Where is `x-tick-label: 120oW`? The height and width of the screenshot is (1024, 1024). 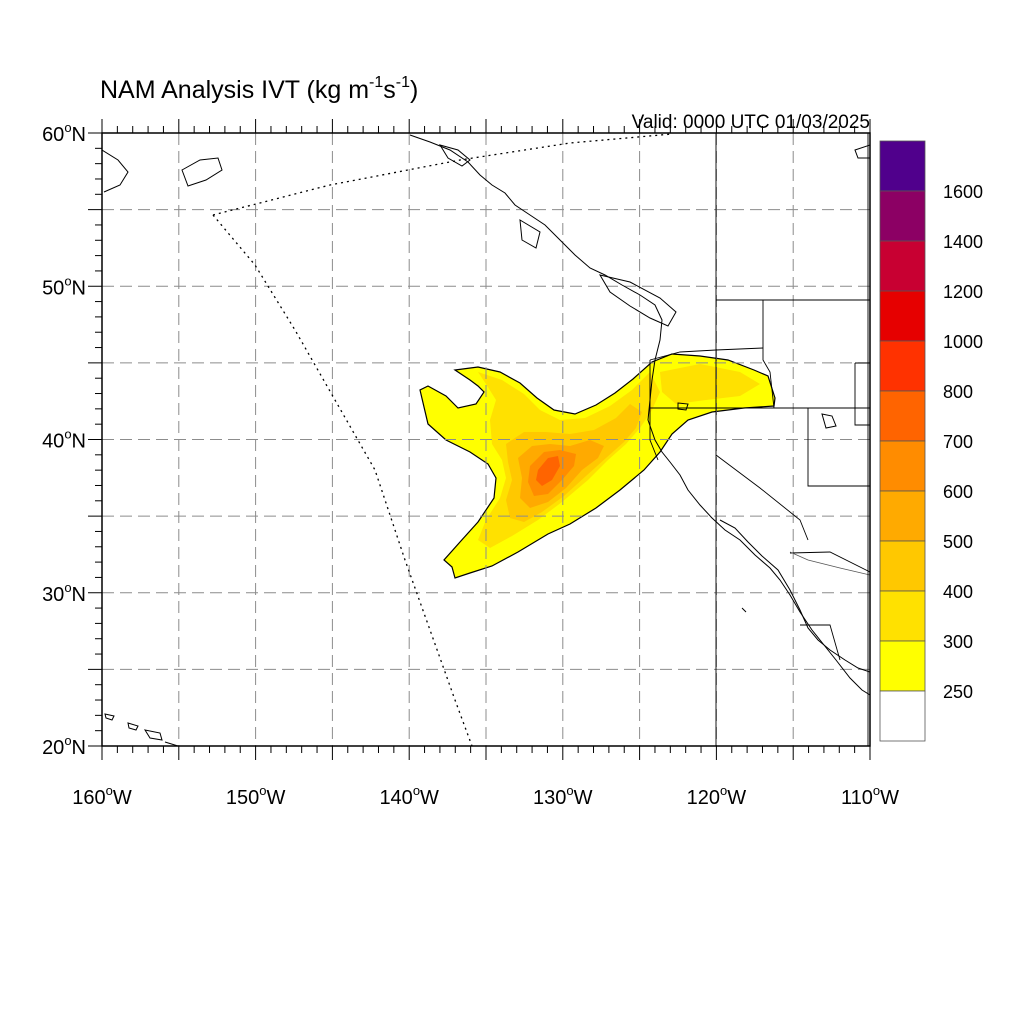
x-tick-label: 120oW is located at coordinates (717, 796).